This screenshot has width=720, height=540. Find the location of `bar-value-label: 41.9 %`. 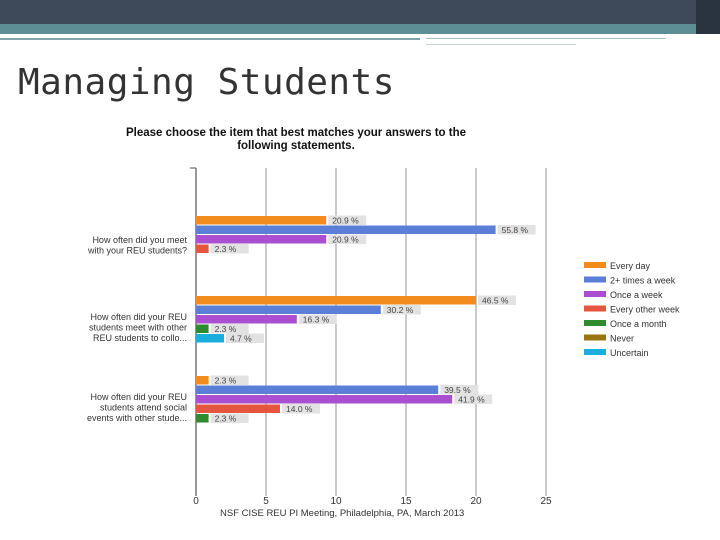

bar-value-label: 41.9 % is located at coordinates (471, 399).